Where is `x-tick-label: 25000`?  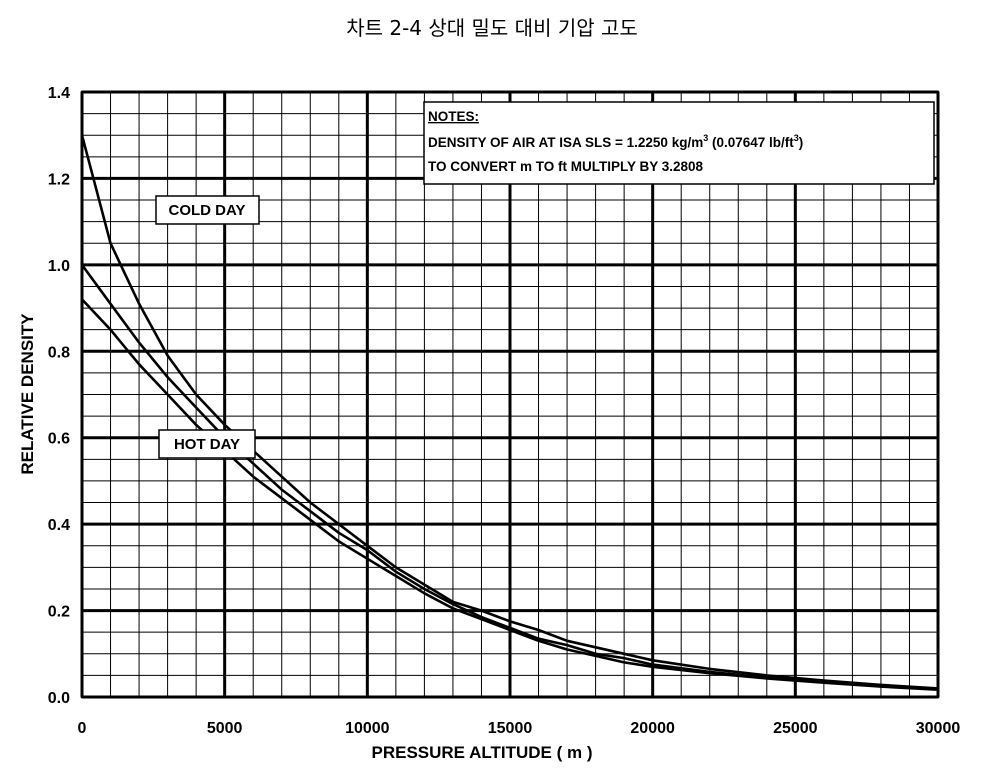 x-tick-label: 25000 is located at coordinates (795, 728).